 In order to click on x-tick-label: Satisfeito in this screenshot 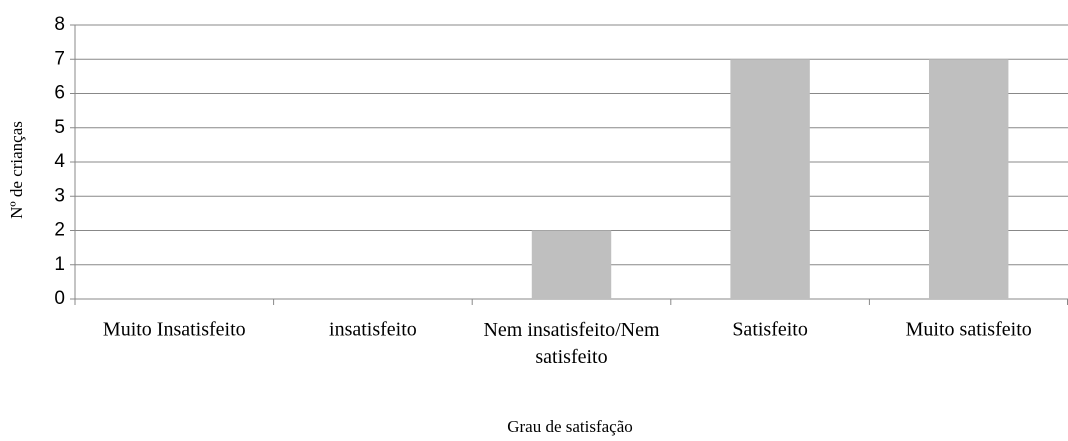, I will do `click(770, 330)`.